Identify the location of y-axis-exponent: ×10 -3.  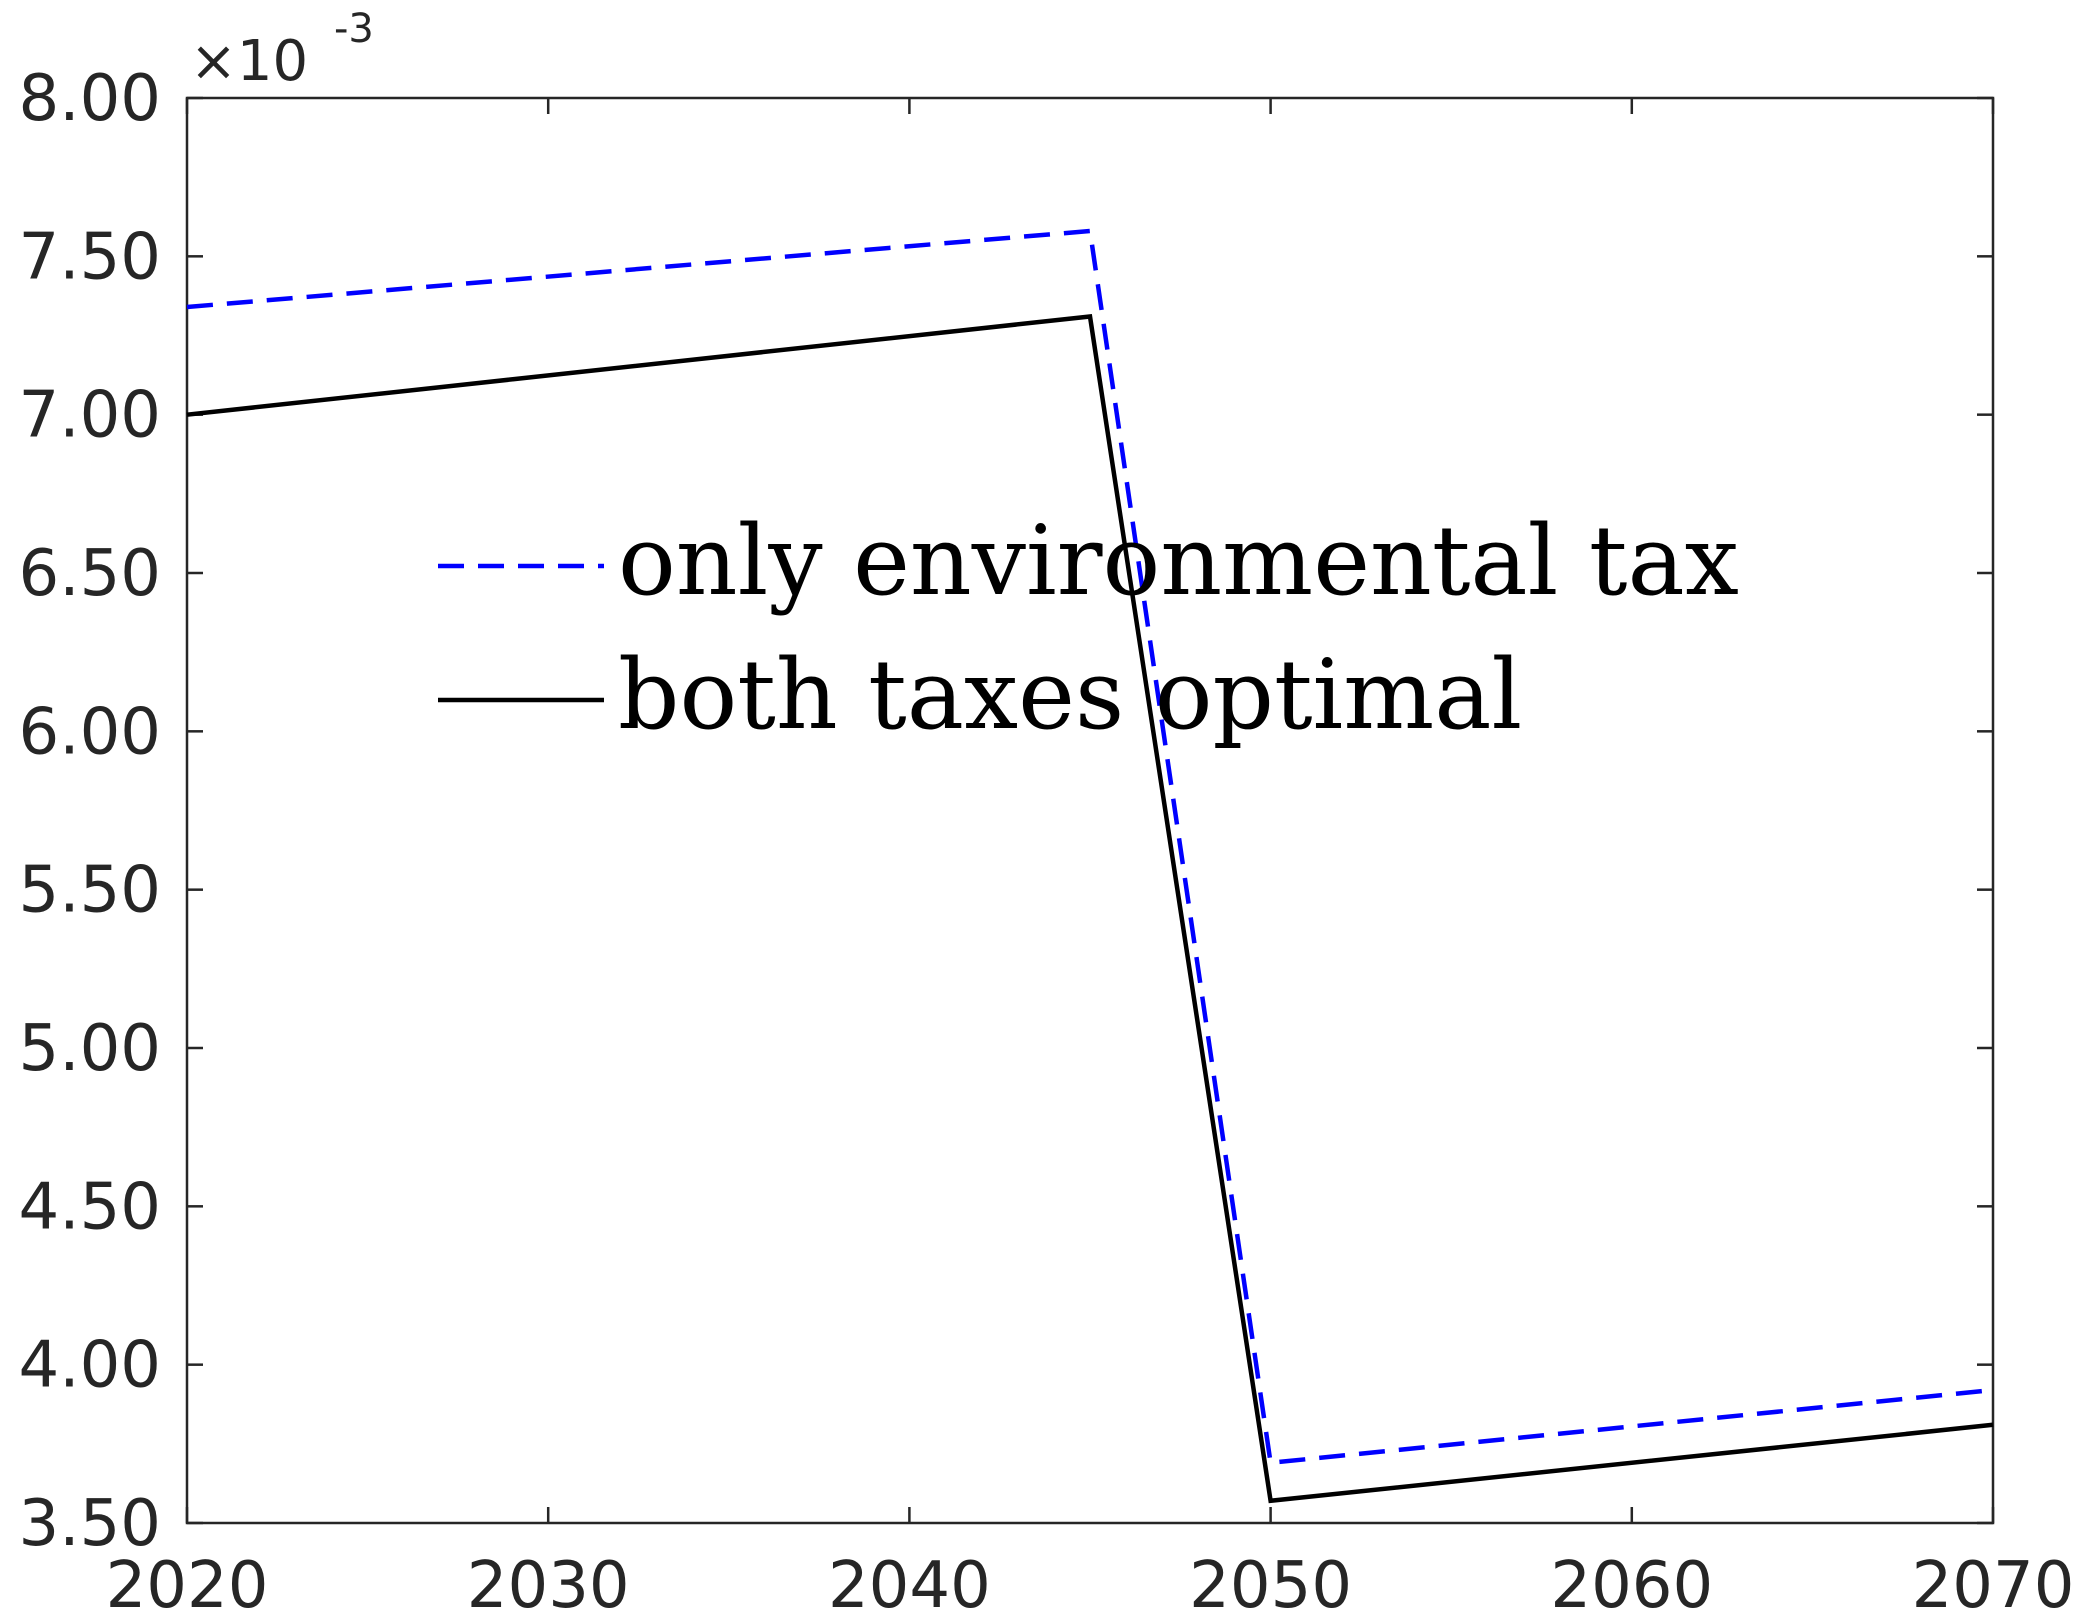
(282, 50).